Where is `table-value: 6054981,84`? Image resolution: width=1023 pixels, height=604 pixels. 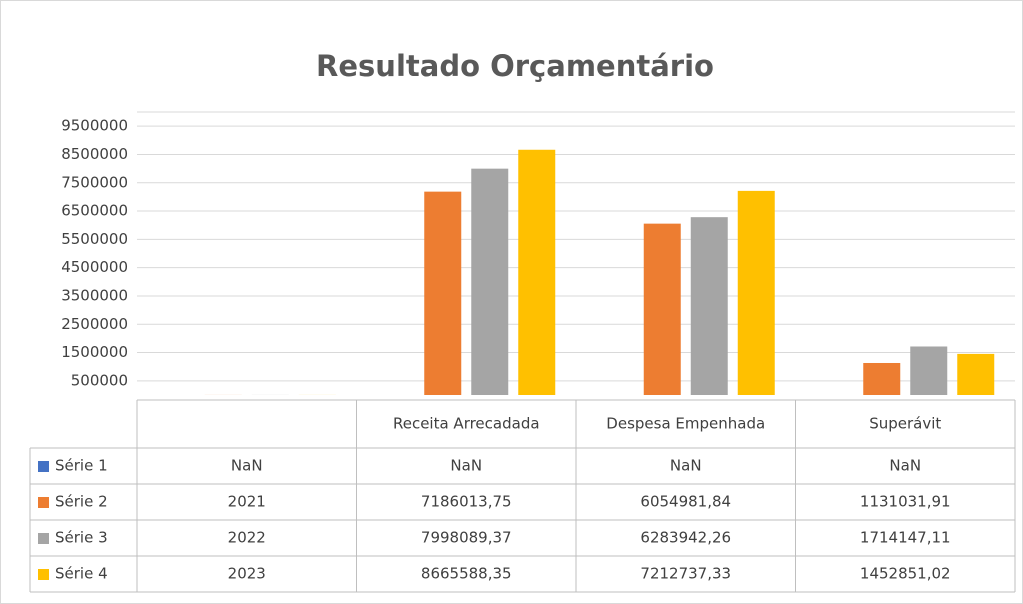 table-value: 6054981,84 is located at coordinates (685, 502).